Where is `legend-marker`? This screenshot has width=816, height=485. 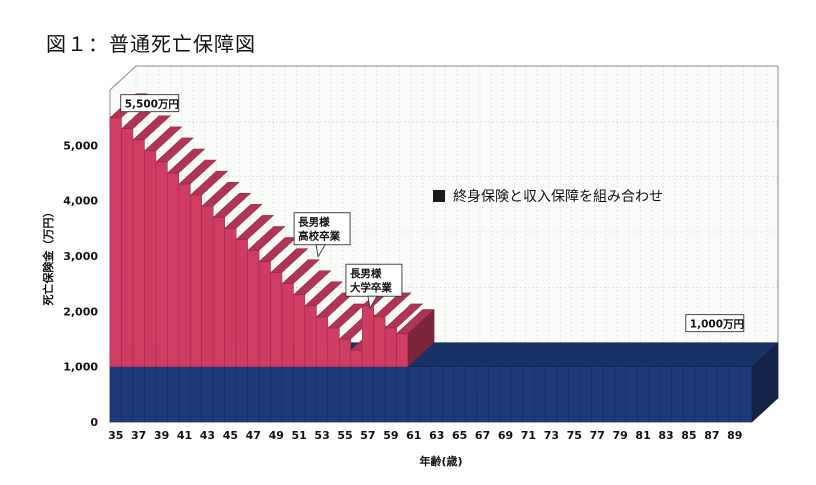 legend-marker is located at coordinates (439, 196).